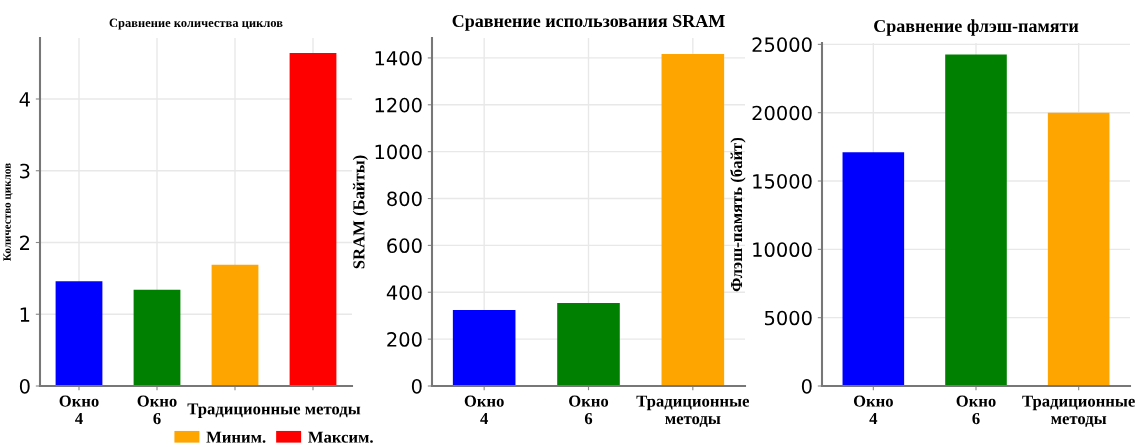 This screenshot has height=447, width=1135. Describe the element at coordinates (404, 339) in the screenshot. I see `y-tick-label: 200` at that location.